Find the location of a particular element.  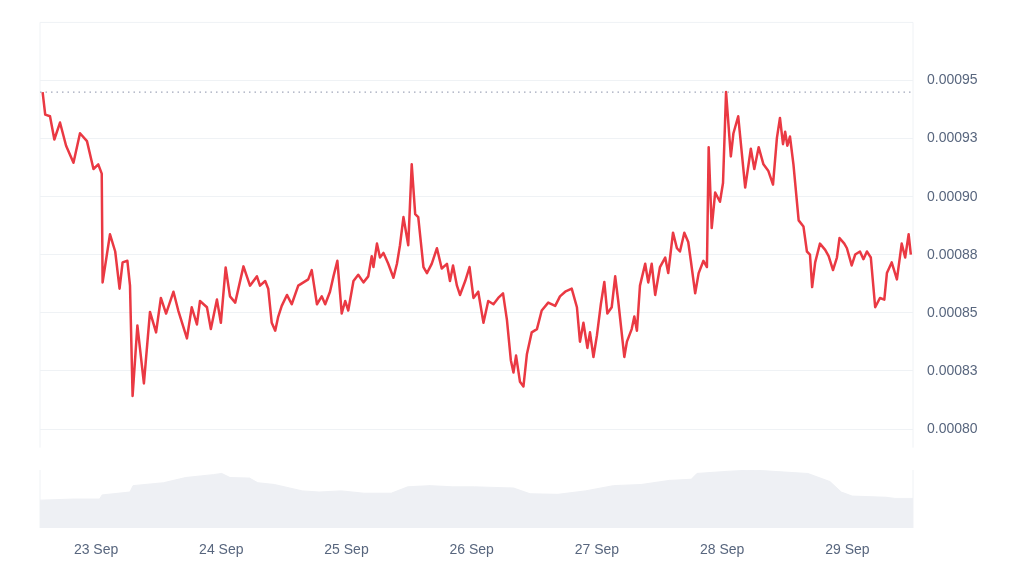

x-tick-label: 29 Sep is located at coordinates (847, 549).